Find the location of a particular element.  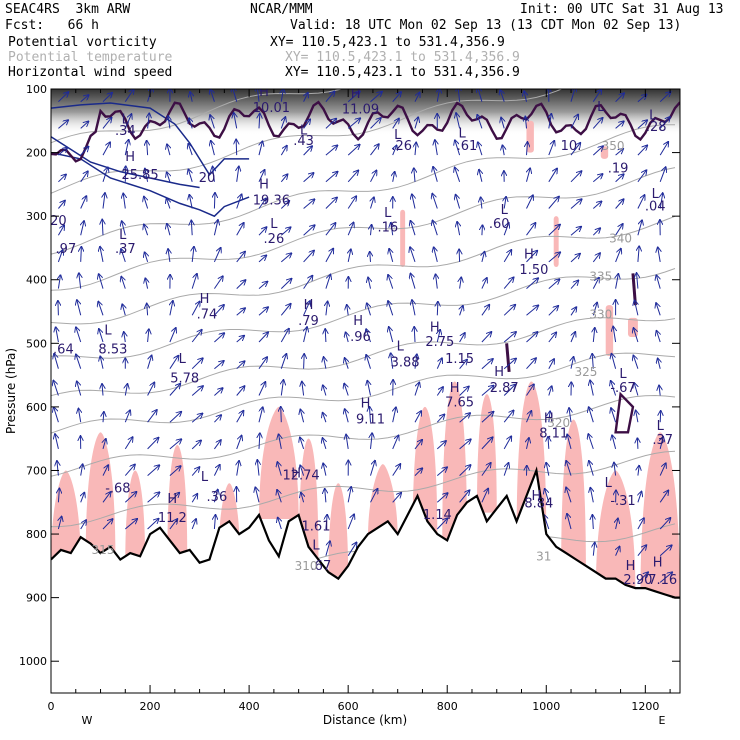

extremum-value: .96 is located at coordinates (360, 337).